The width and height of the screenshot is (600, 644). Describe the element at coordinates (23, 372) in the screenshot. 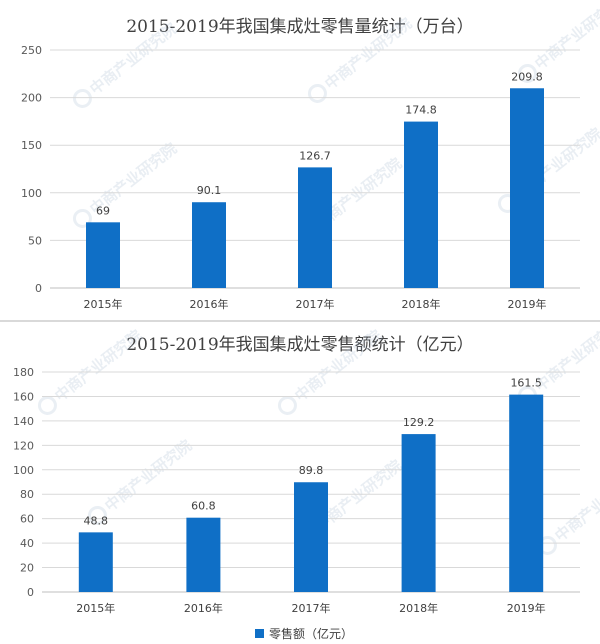

I see `y-tick-label: 180` at that location.